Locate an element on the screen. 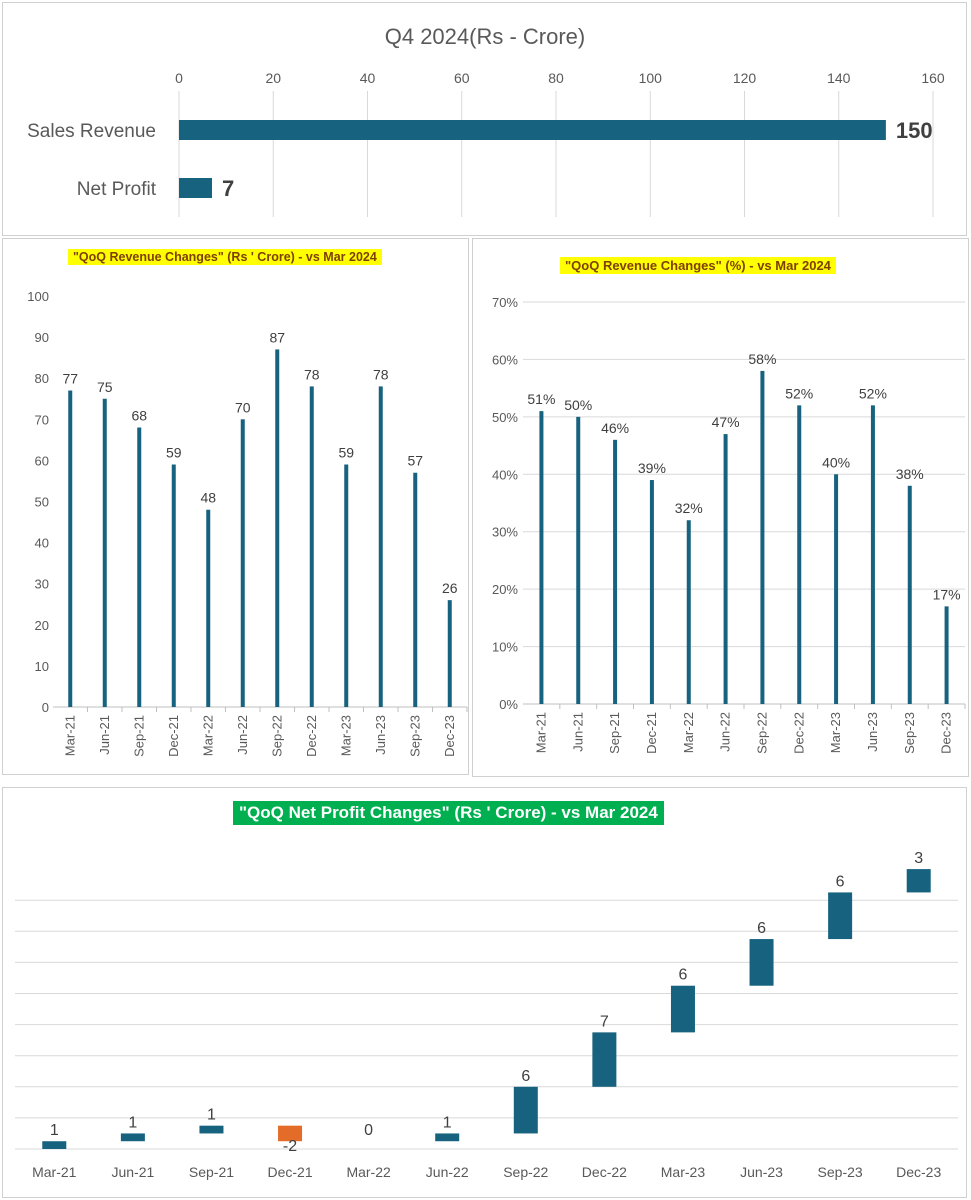 This screenshot has width=971, height=1200. x-tick-label: 100 is located at coordinates (651, 78).